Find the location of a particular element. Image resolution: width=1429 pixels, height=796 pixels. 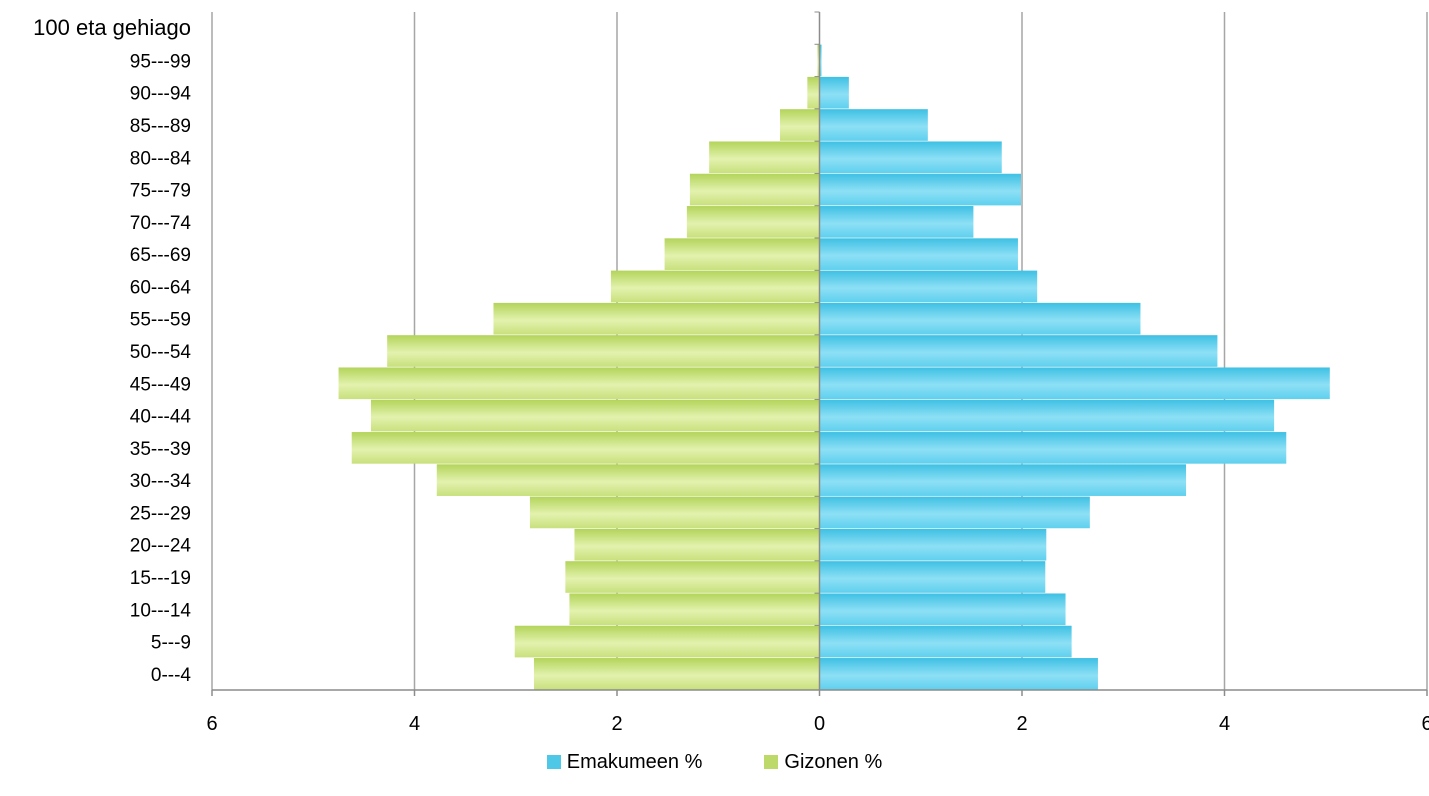

legend-swatch-gizonen is located at coordinates (771, 762).